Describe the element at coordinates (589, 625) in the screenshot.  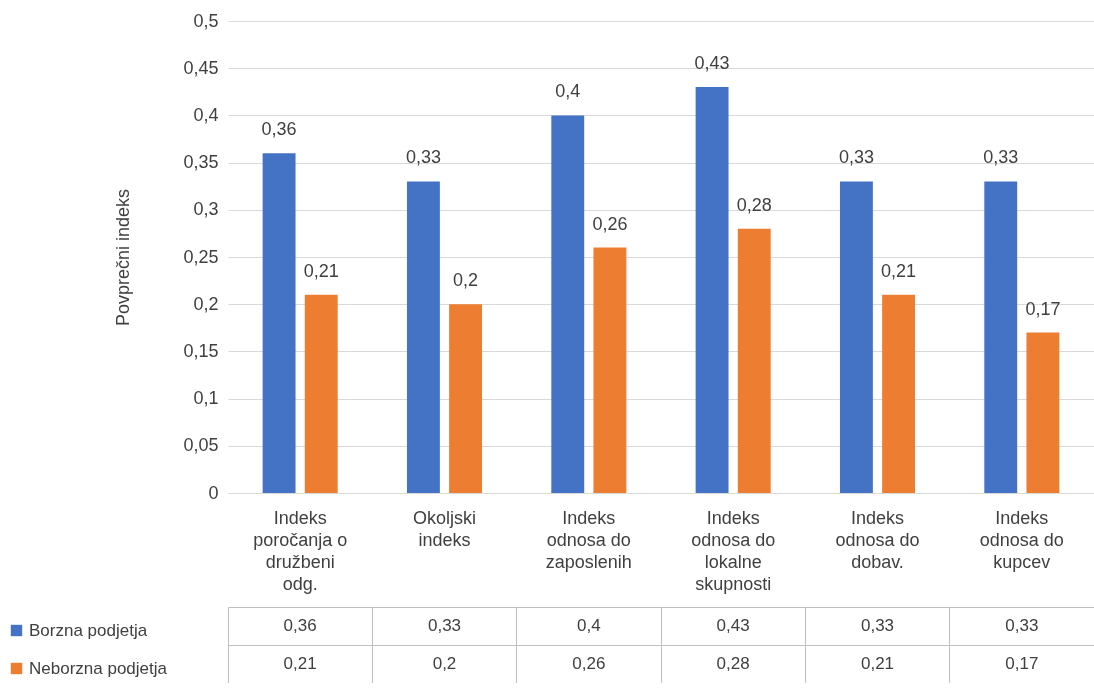
I see `data-label: 0,4` at that location.